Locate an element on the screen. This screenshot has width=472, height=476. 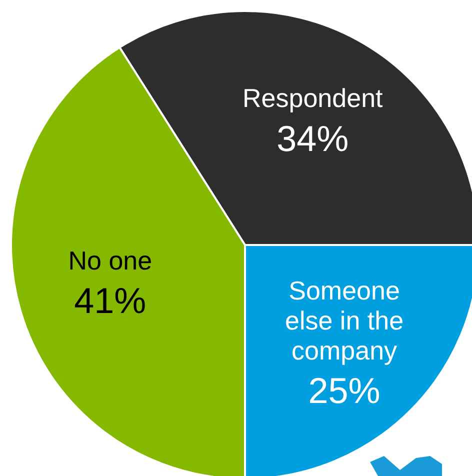
slice-label: Someone else in the company is located at coordinates (344, 320).